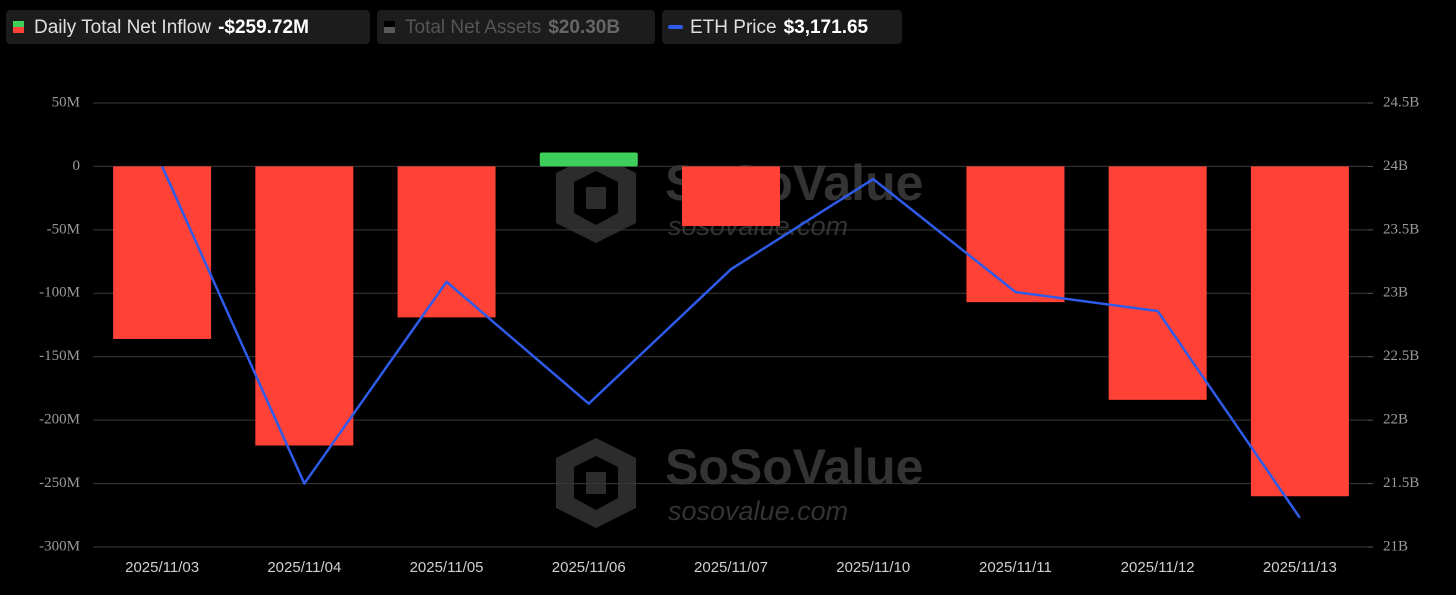 The image size is (1456, 595). Describe the element at coordinates (473, 27) in the screenshot. I see `legend-name: Total Net Assets` at that location.